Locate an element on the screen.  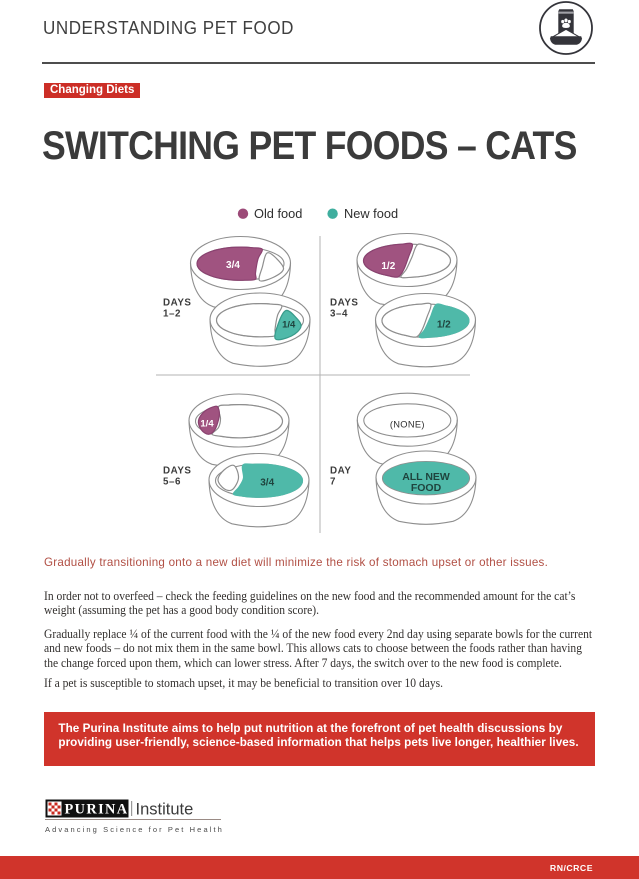
svg-text: 7 is located at coordinates (333, 482).